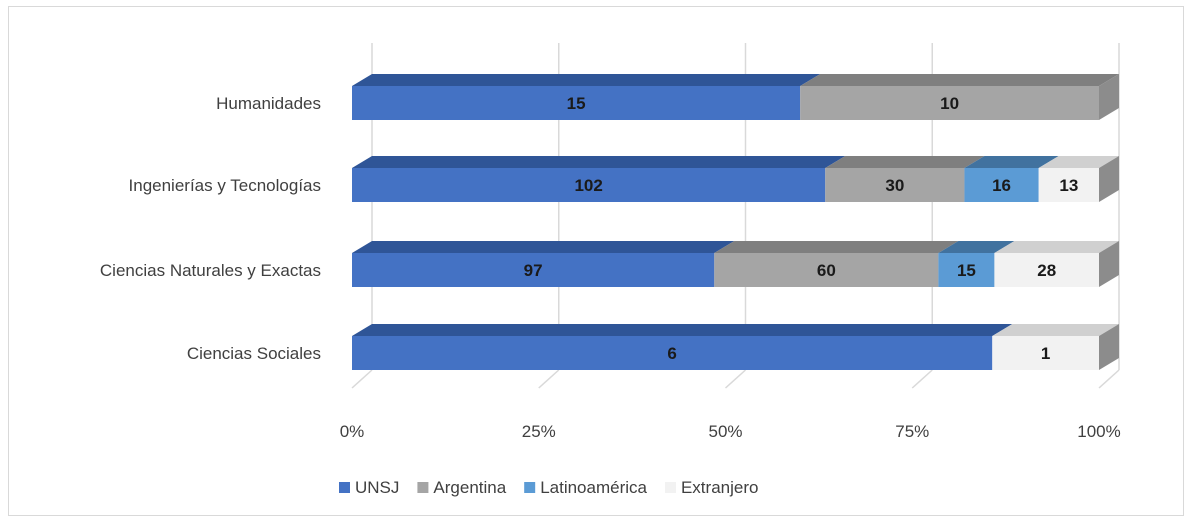  Describe the element at coordinates (719, 487) in the screenshot. I see `legend-entry: Extranjero` at that location.